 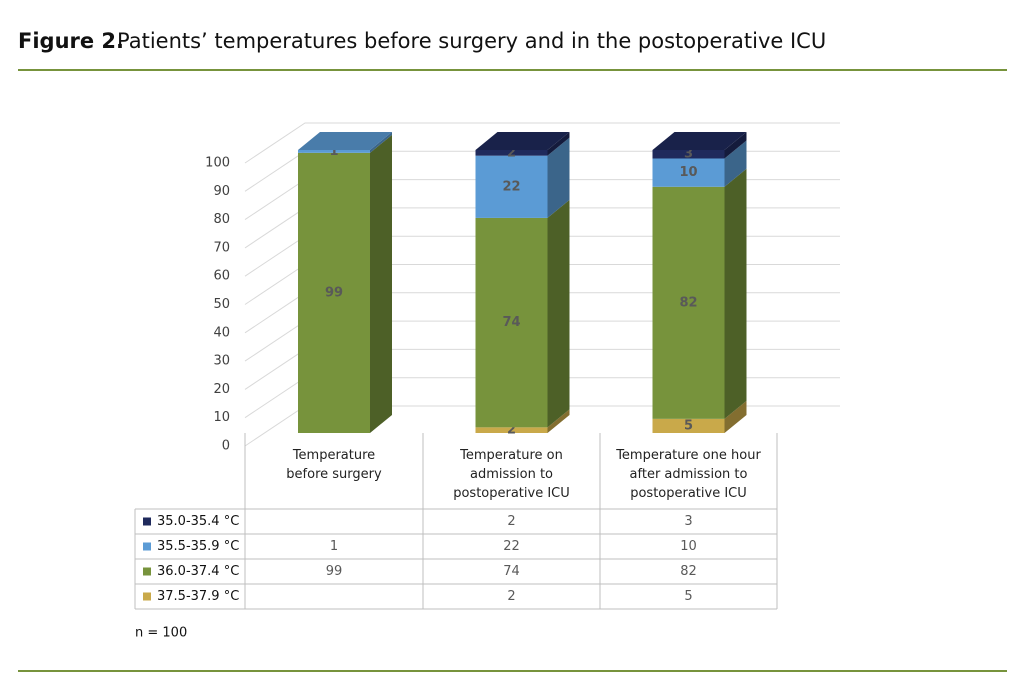 What do you see at coordinates (221, 389) in the screenshot?
I see `y-tick-label: 20` at bounding box center [221, 389].